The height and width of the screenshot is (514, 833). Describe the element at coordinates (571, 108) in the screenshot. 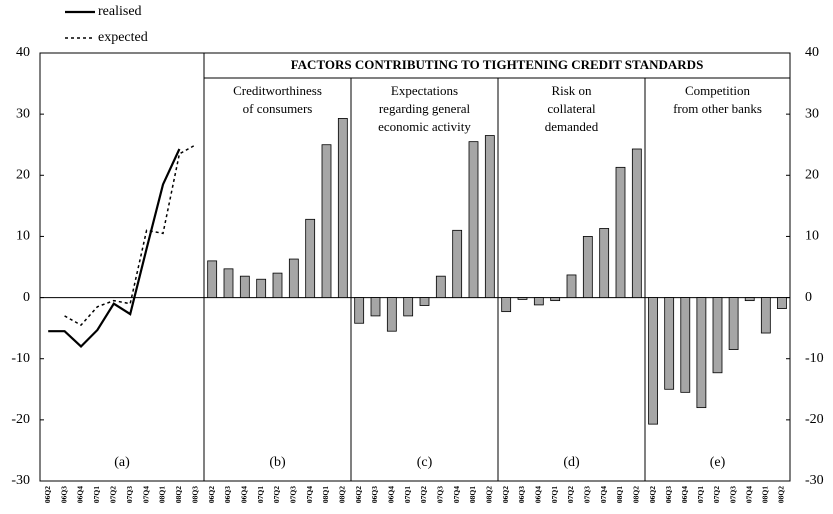

I see `panel-subtitle: collateral` at that location.